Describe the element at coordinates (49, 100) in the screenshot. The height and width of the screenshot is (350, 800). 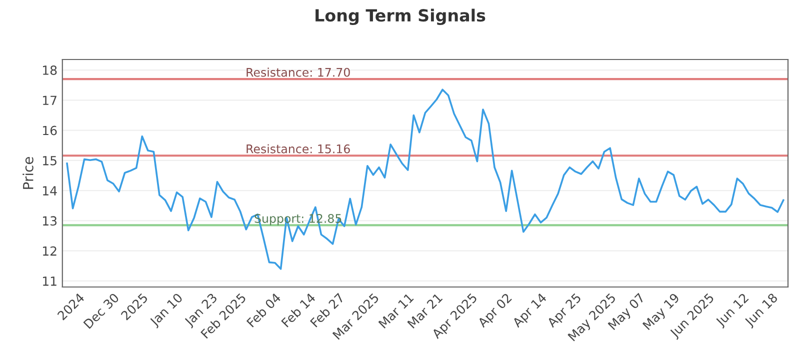
I see `y-tick-label: 17` at that location.